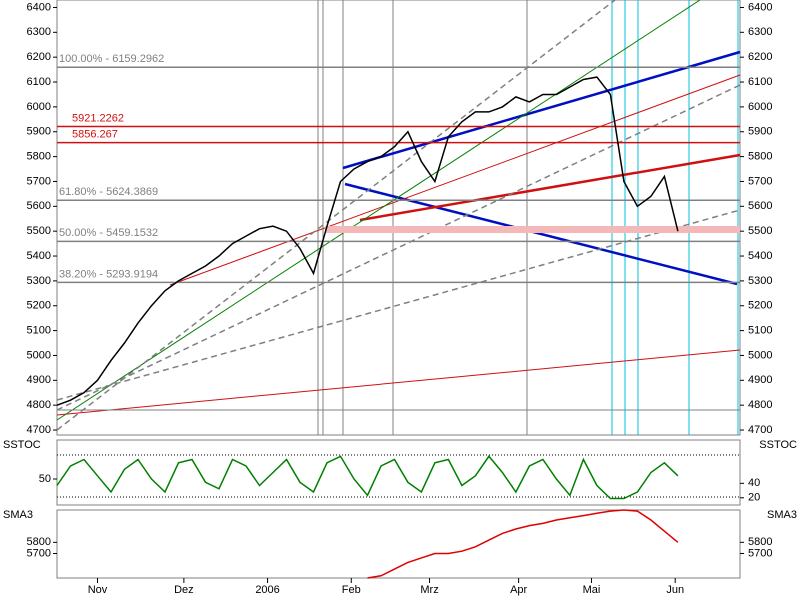  Describe the element at coordinates (429, 590) in the screenshot. I see `x-tick-label: Mrz` at that location.